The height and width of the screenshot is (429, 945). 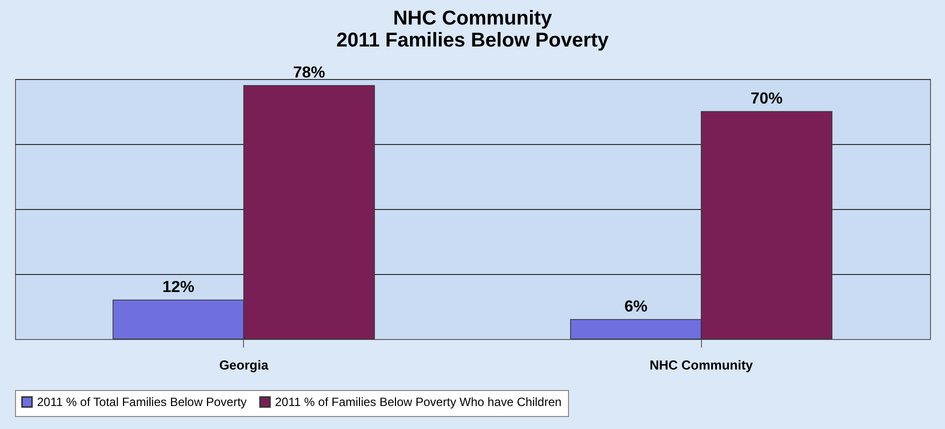 What do you see at coordinates (142, 402) in the screenshot?
I see `legend-label: 2011 % of Total Families Below Poverty` at bounding box center [142, 402].